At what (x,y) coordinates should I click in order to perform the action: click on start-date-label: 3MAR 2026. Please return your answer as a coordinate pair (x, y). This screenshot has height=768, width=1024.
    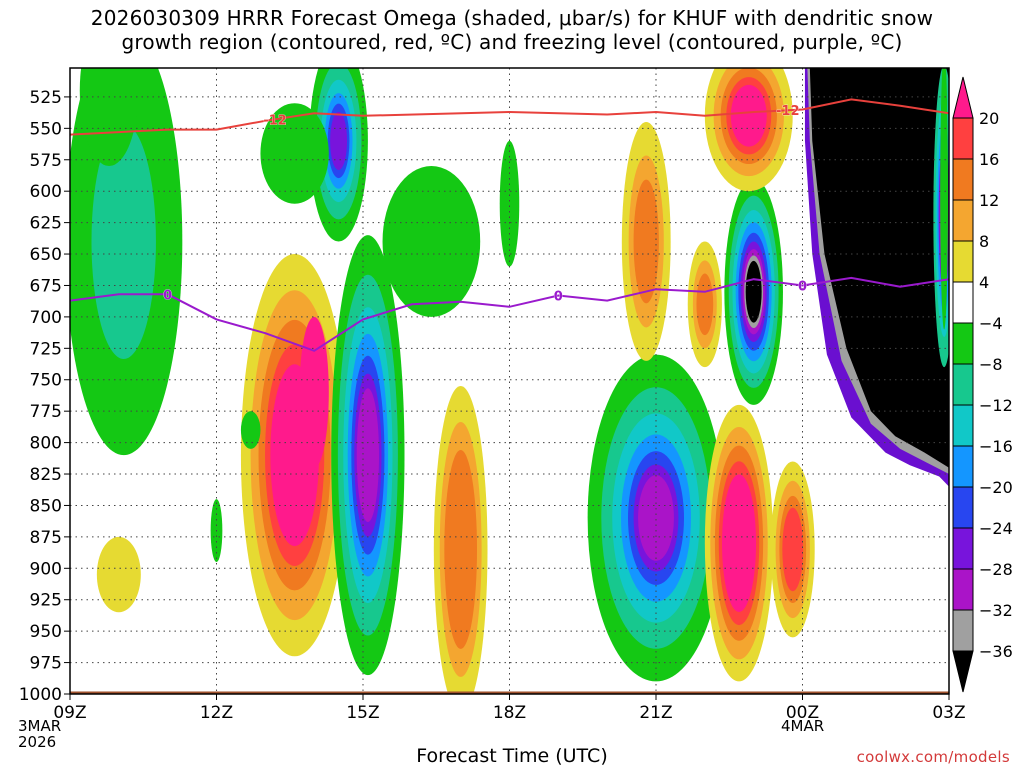
    Looking at the image, I should click on (39, 734).